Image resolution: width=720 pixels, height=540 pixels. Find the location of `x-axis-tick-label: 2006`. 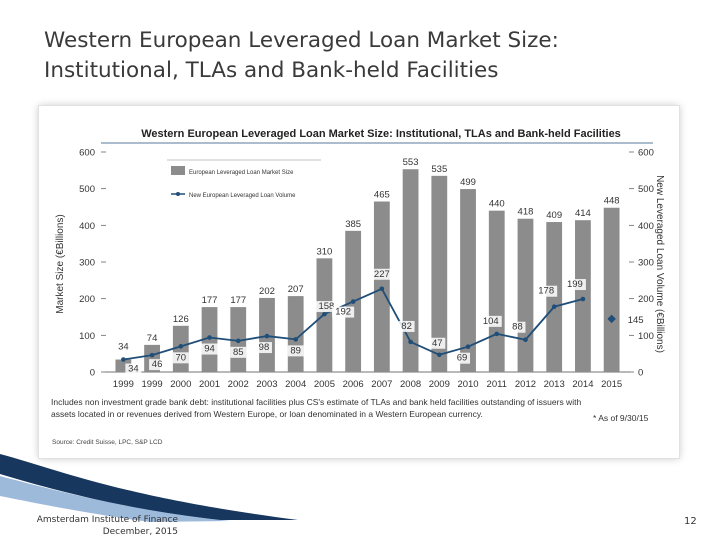

x-axis-tick-label: 2006 is located at coordinates (353, 384).